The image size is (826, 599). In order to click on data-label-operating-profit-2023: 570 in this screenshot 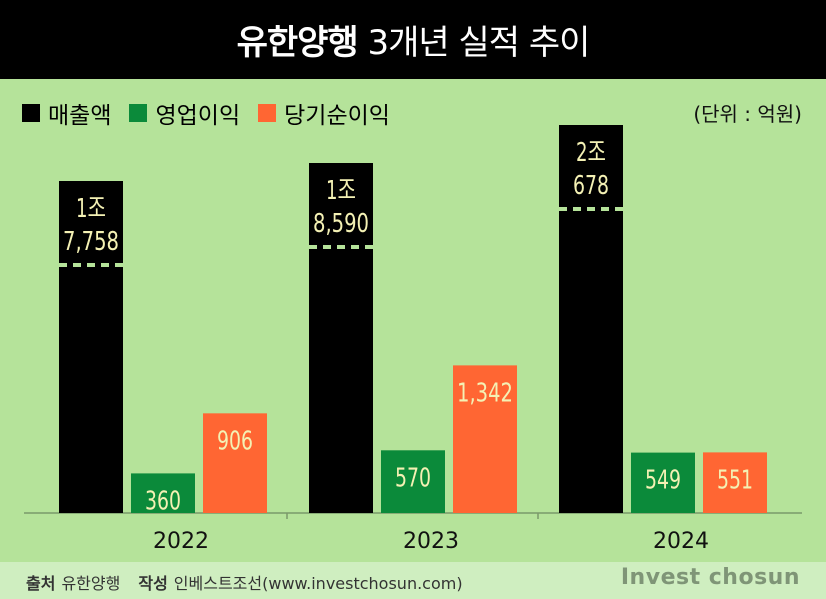, I will do `click(413, 478)`.